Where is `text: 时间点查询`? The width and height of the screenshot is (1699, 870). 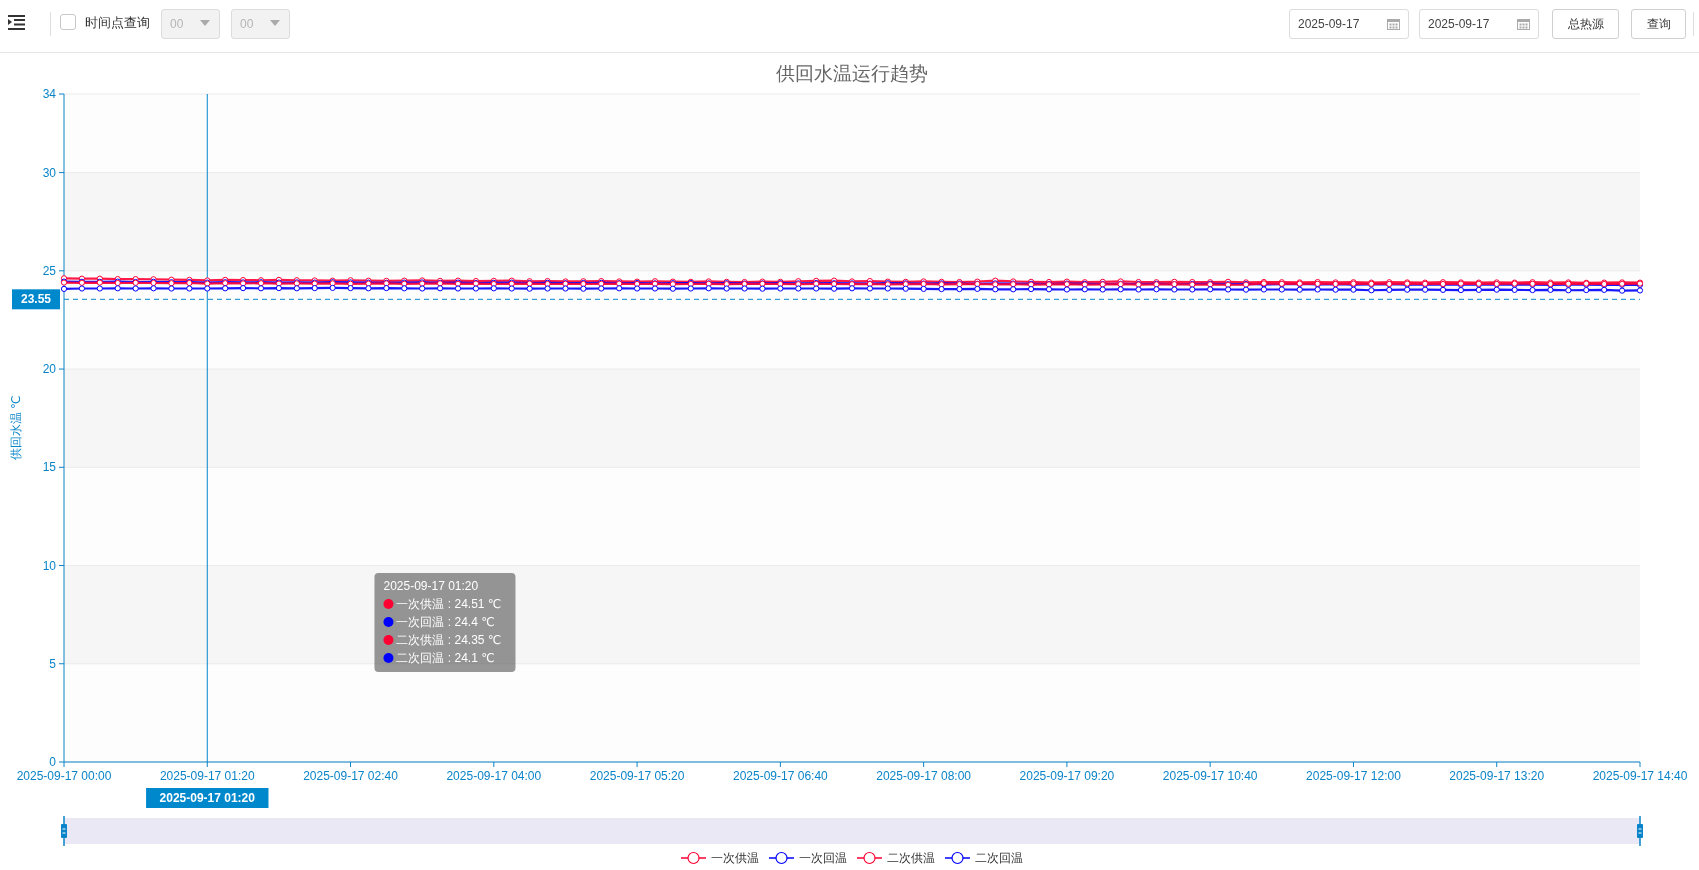 text: 时间点查询 is located at coordinates (117, 23).